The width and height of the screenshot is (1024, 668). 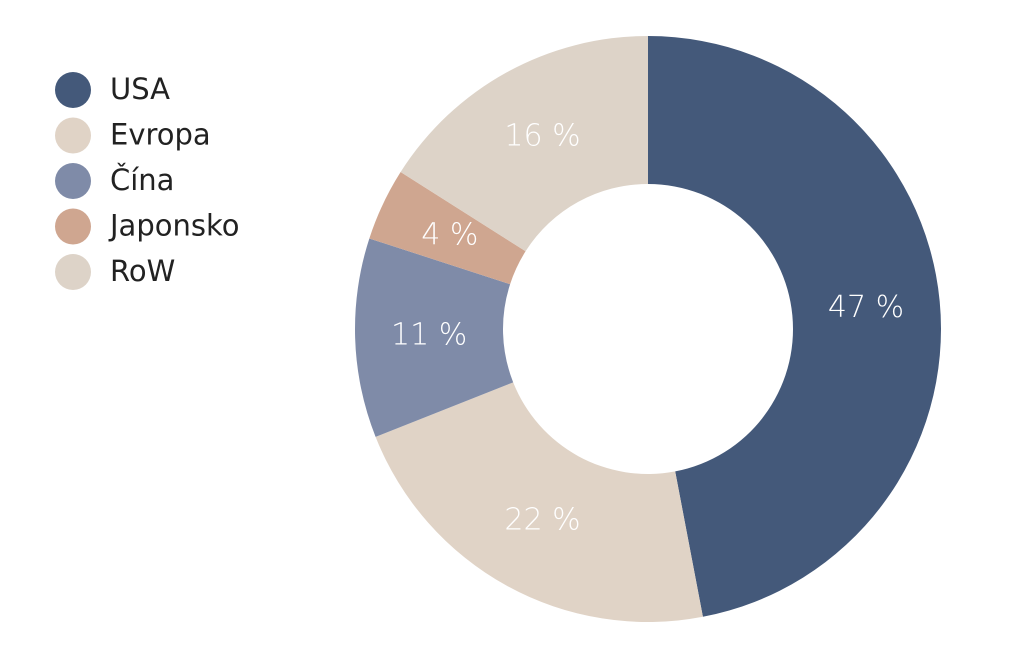 What do you see at coordinates (173, 226) in the screenshot?
I see `legend-label: Japonsko` at bounding box center [173, 226].